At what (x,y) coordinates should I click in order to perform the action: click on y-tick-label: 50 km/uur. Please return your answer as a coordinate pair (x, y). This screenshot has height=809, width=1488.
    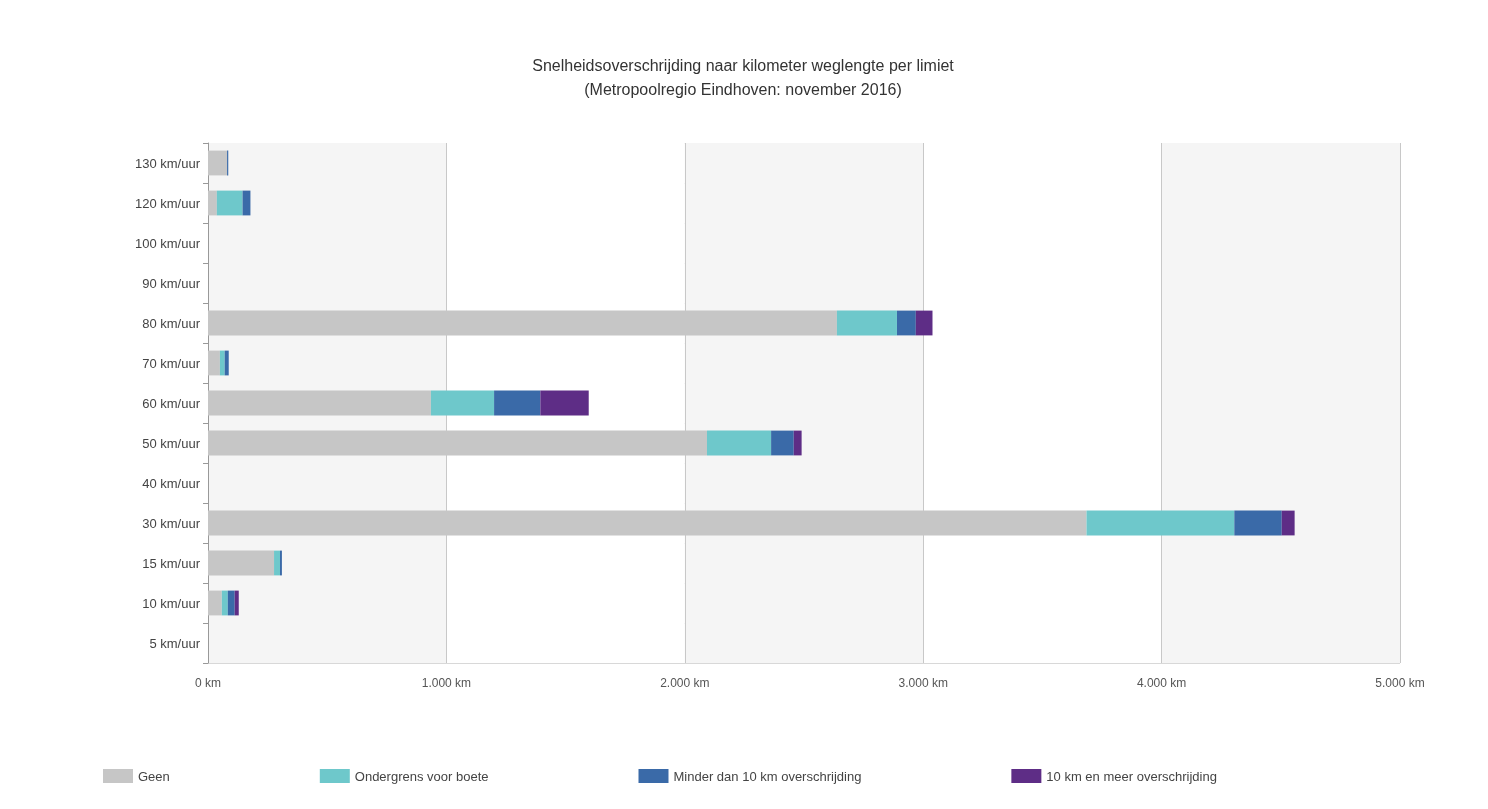
    Looking at the image, I should click on (171, 443).